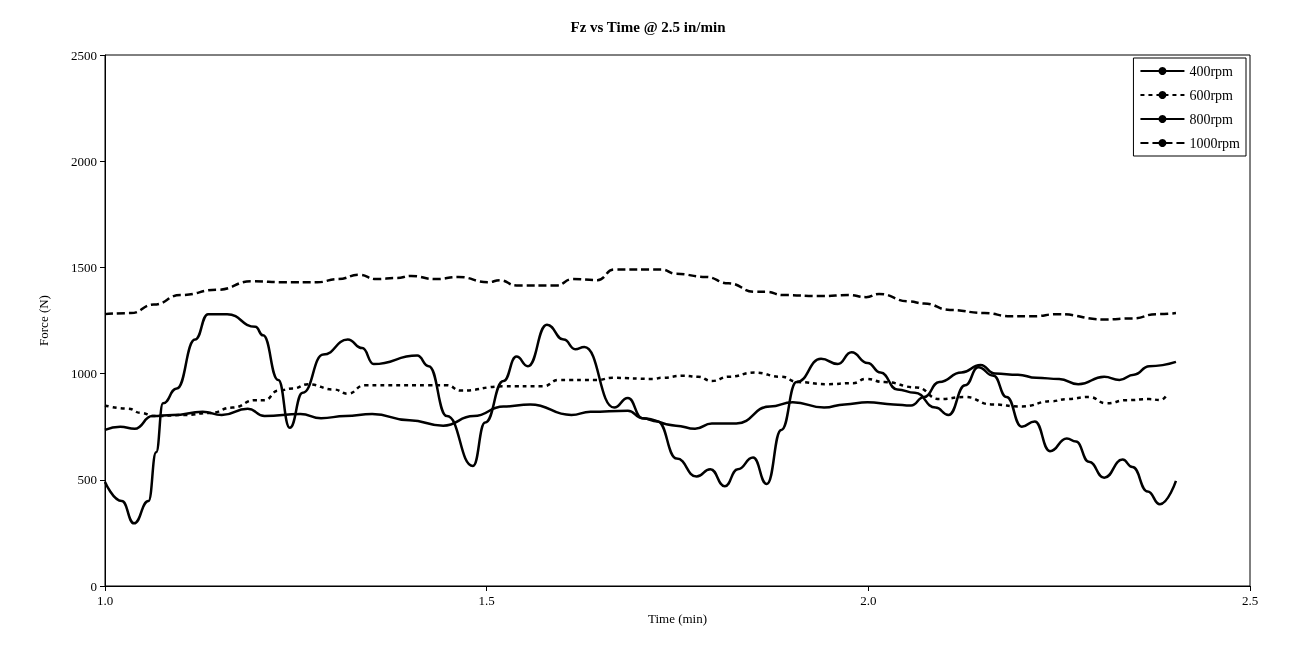 This screenshot has height=651, width=1296. Describe the element at coordinates (84, 161) in the screenshot. I see `y-tick-label: 2000` at that location.